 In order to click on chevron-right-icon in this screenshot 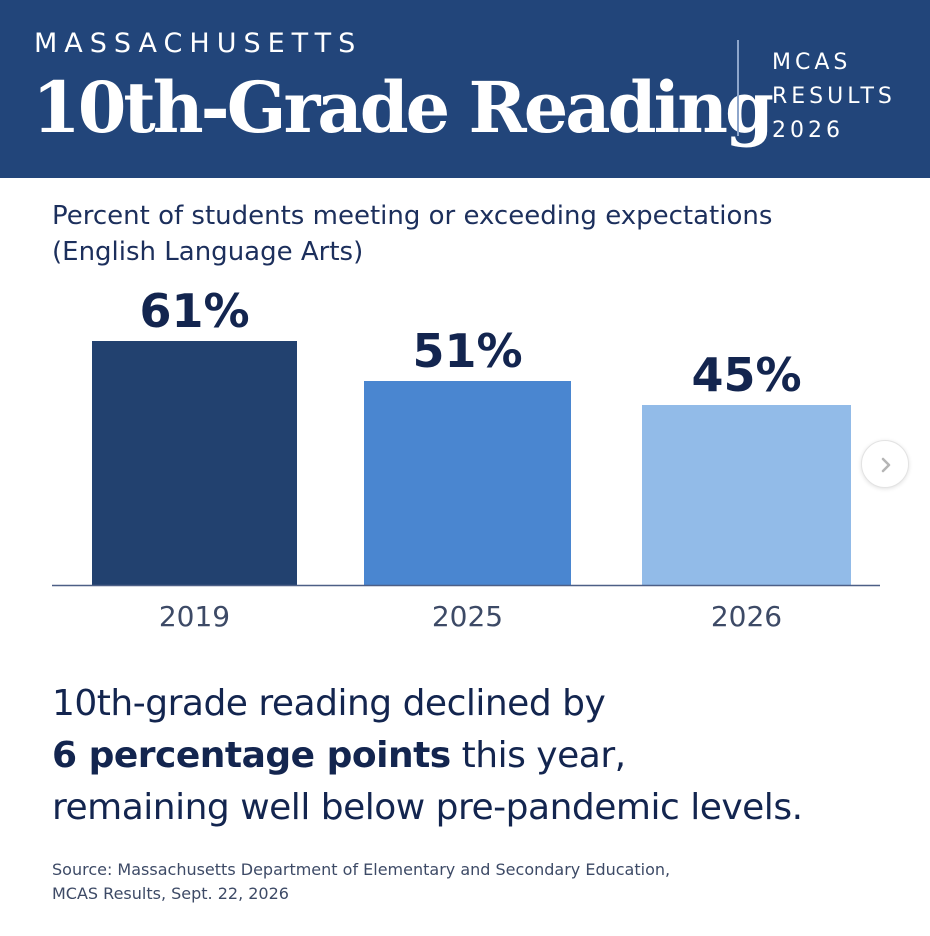, I will do `click(886, 465)`.